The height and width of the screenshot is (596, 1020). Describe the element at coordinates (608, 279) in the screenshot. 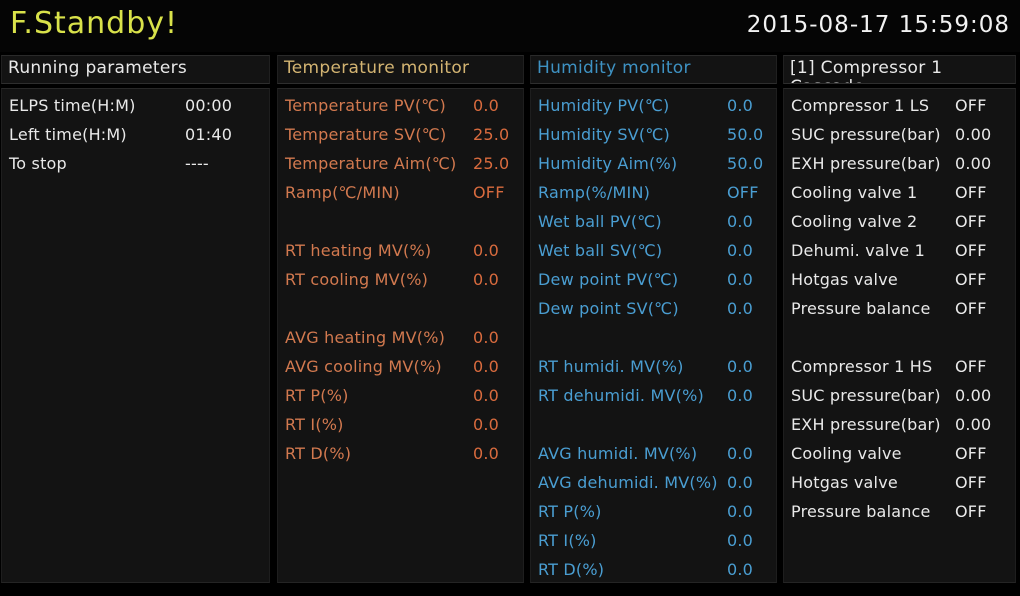

I see `row-label: Dew point PV(℃)` at that location.